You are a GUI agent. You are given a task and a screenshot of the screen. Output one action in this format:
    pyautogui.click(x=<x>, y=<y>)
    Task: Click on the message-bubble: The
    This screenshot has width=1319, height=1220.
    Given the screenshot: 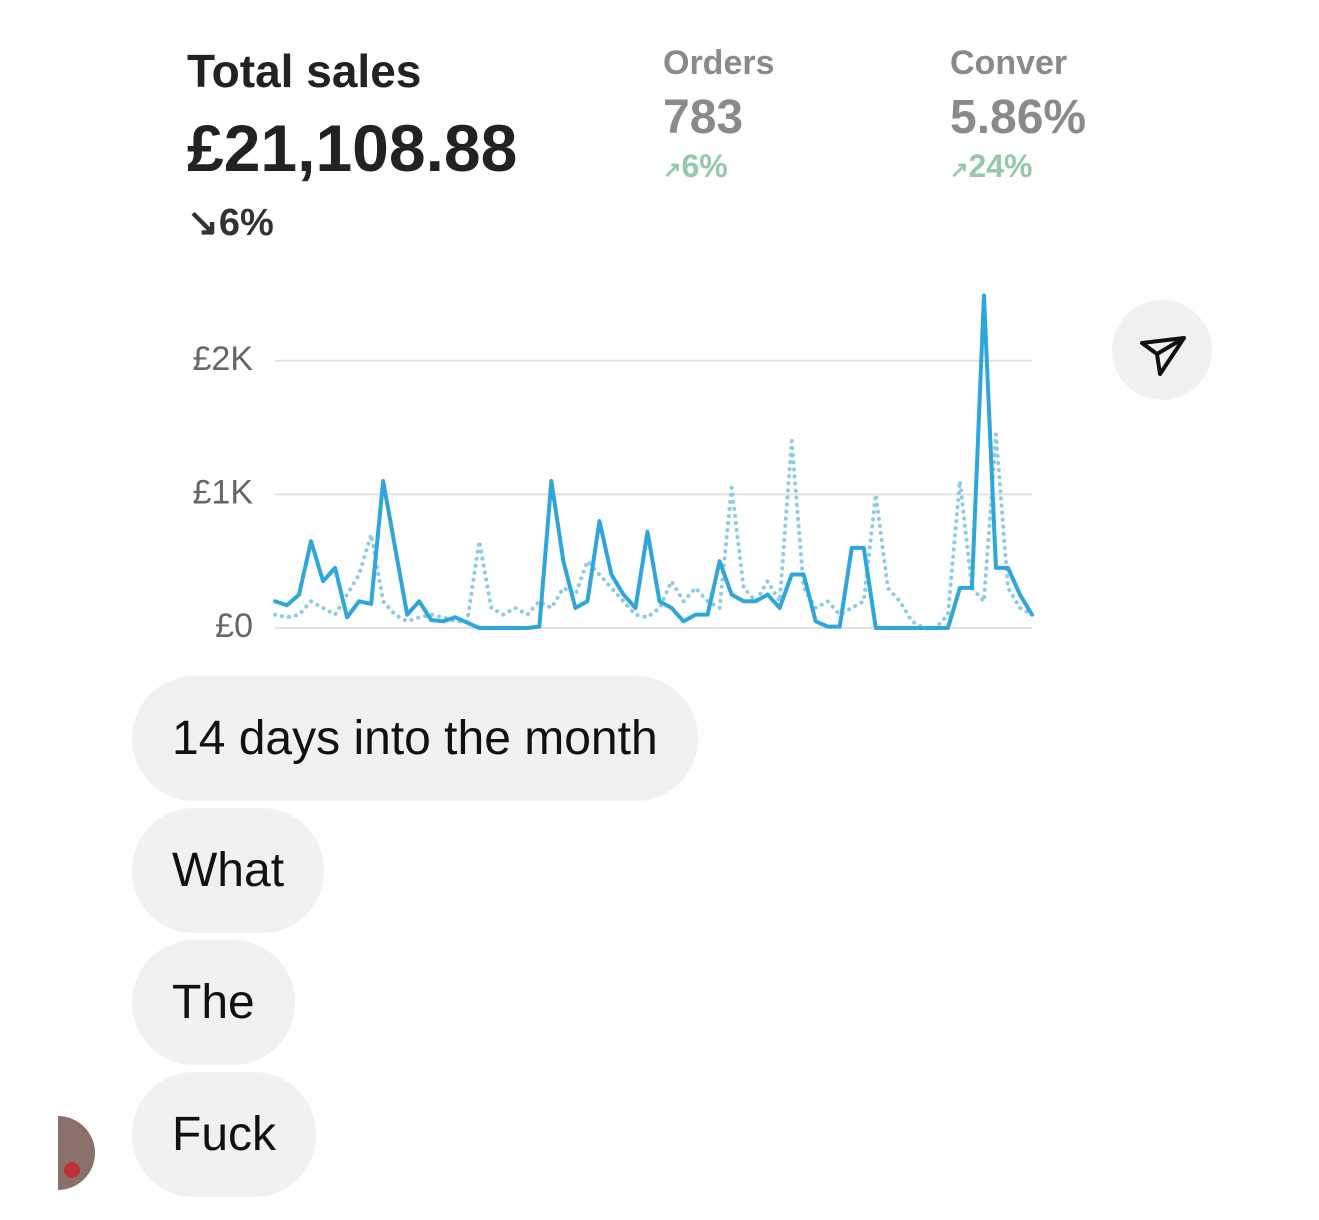 What is the action you would take?
    pyautogui.click(x=213, y=1002)
    